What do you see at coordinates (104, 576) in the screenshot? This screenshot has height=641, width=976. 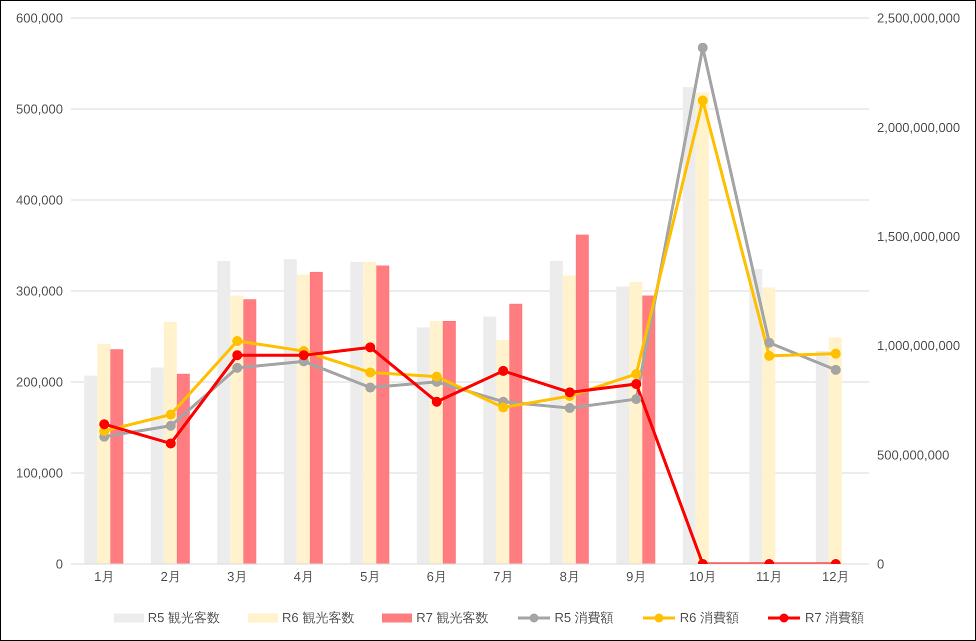 I see `x-tick-label: 1月` at bounding box center [104, 576].